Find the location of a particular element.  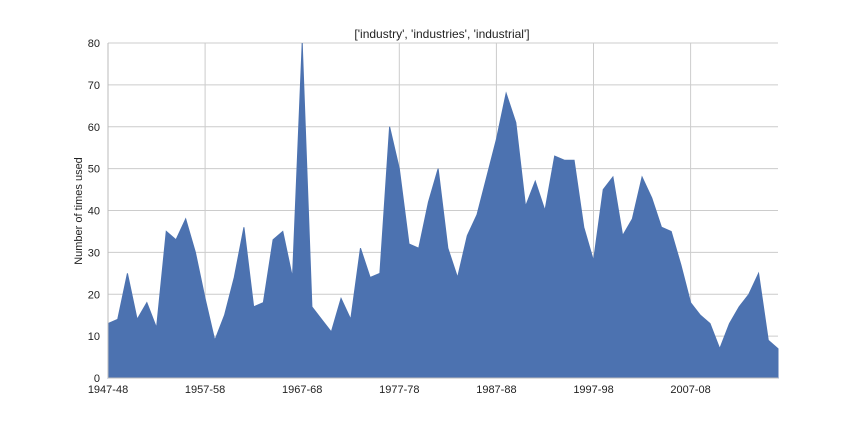

x-tick-label: 1947-48 is located at coordinates (108, 390).